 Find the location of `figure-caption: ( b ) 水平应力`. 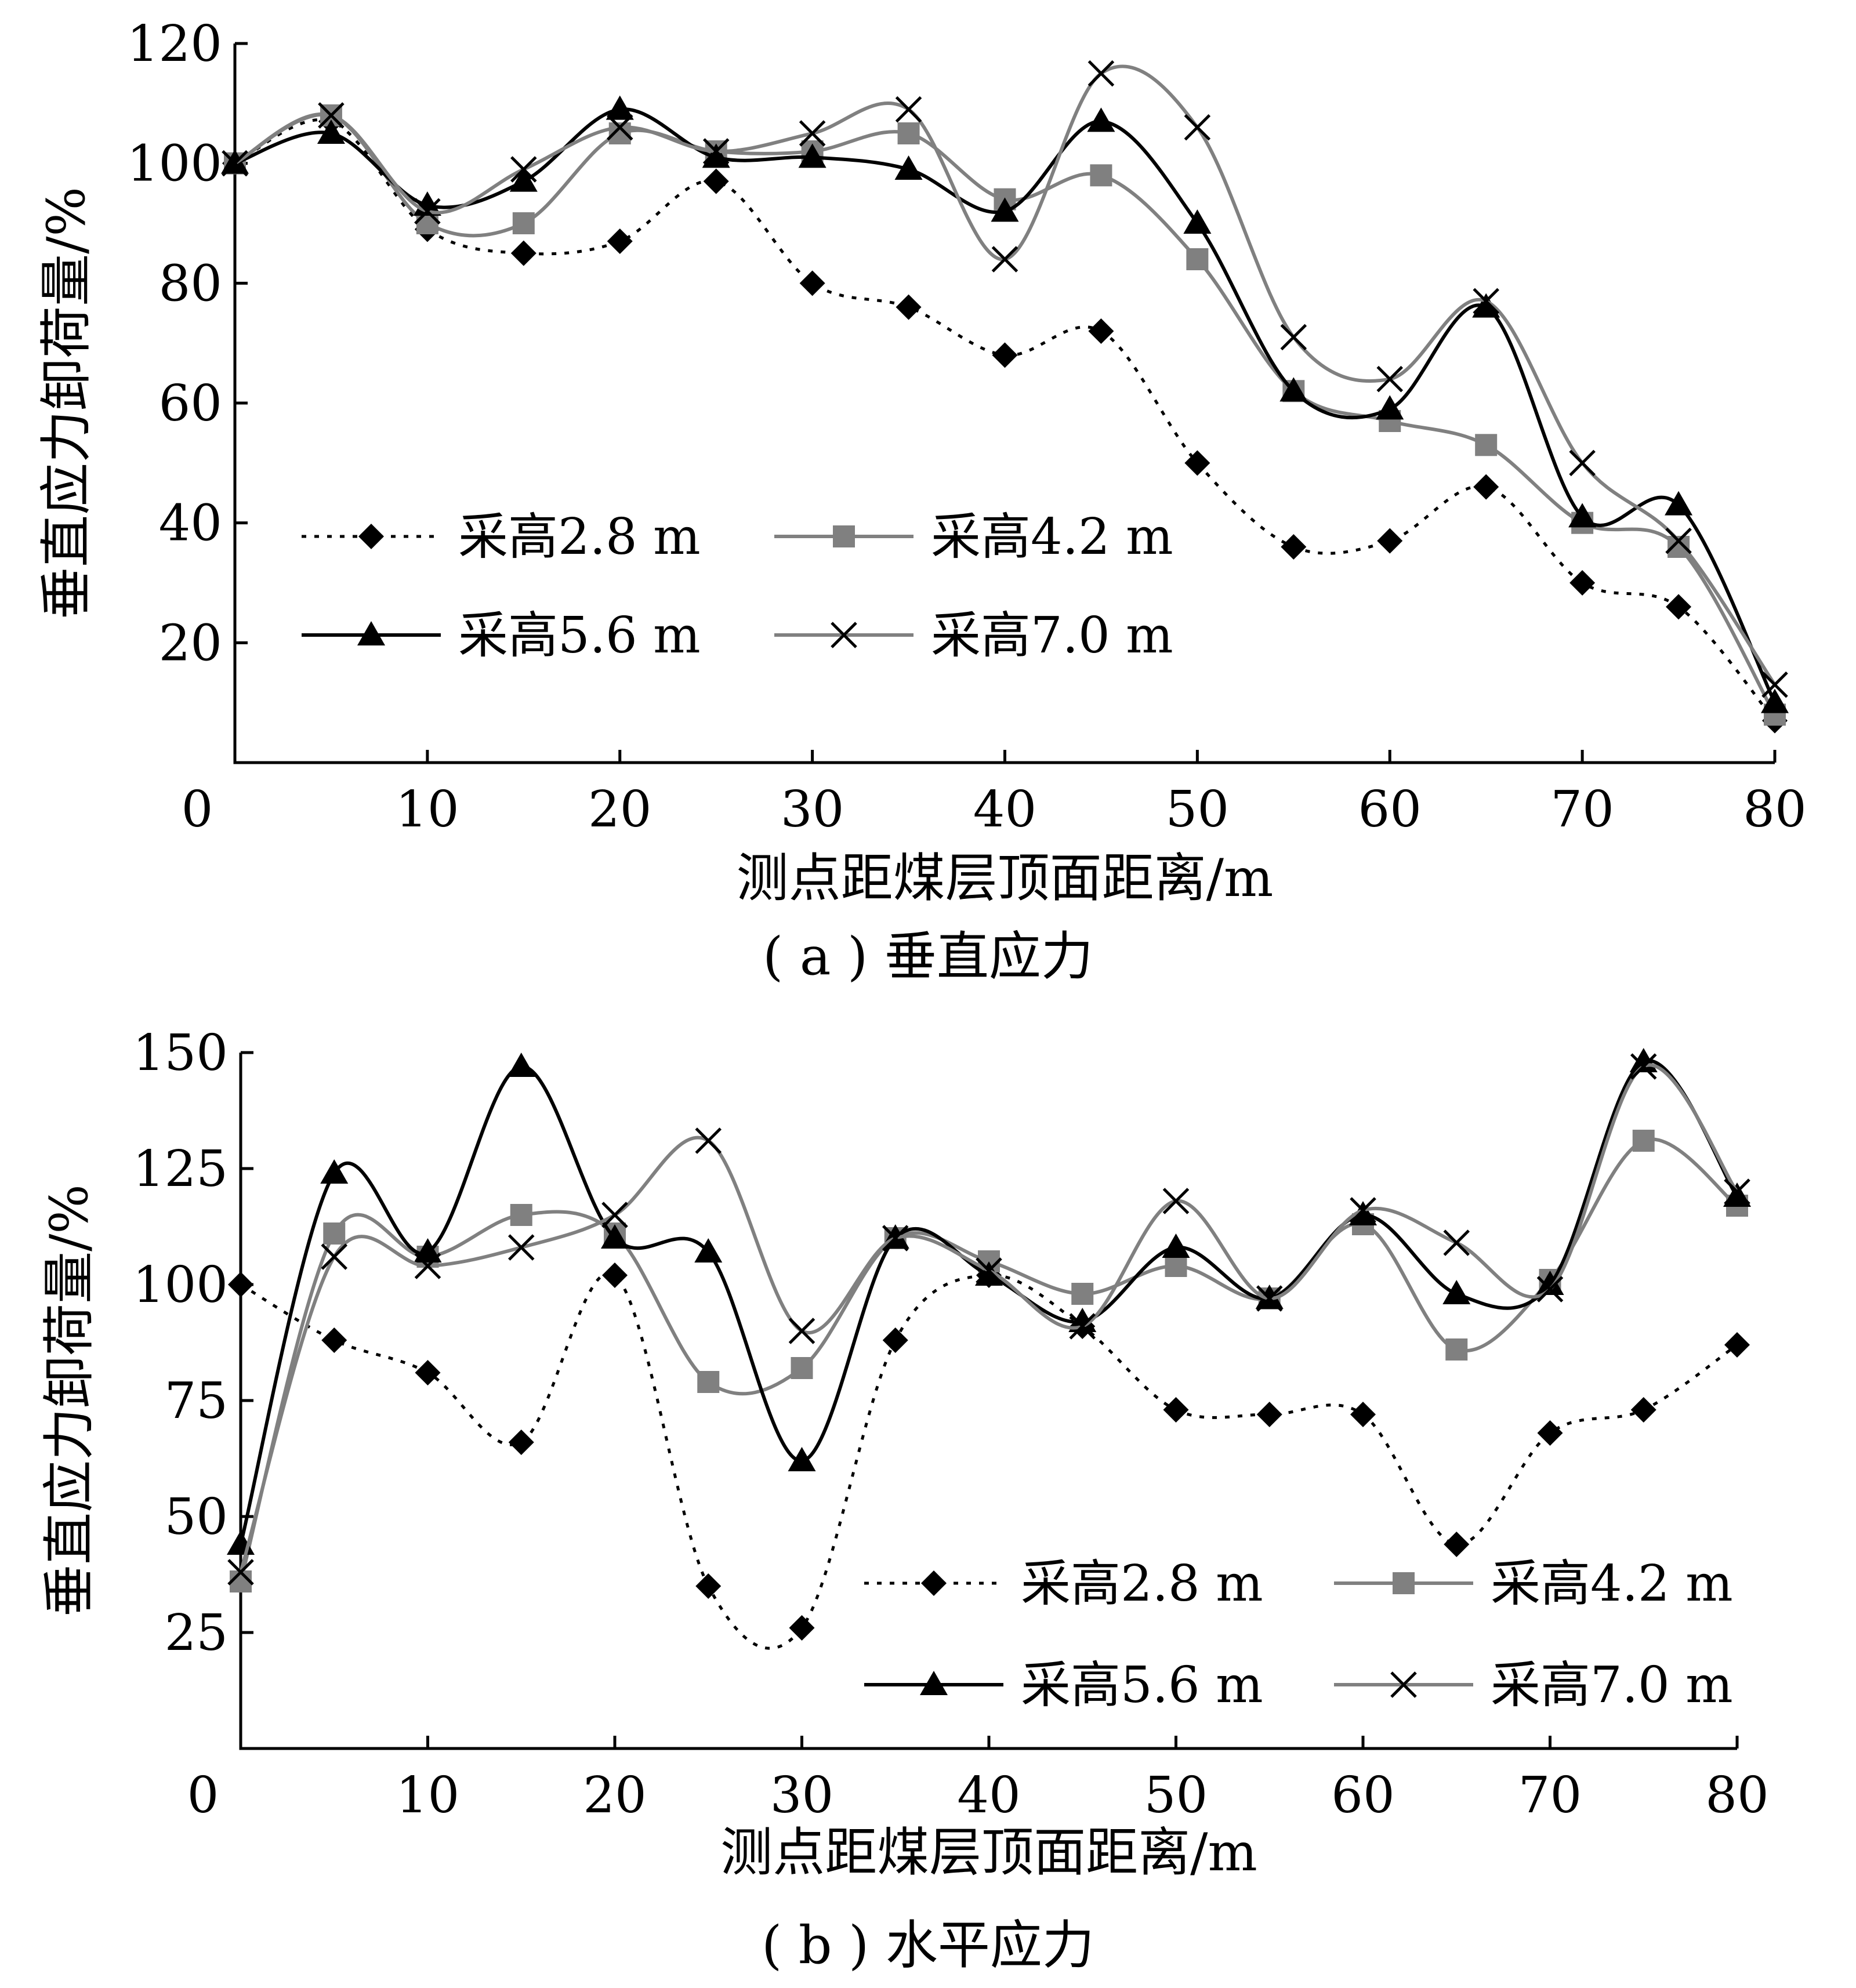

figure-caption: ( b ) 水平应力 is located at coordinates (928, 1945).